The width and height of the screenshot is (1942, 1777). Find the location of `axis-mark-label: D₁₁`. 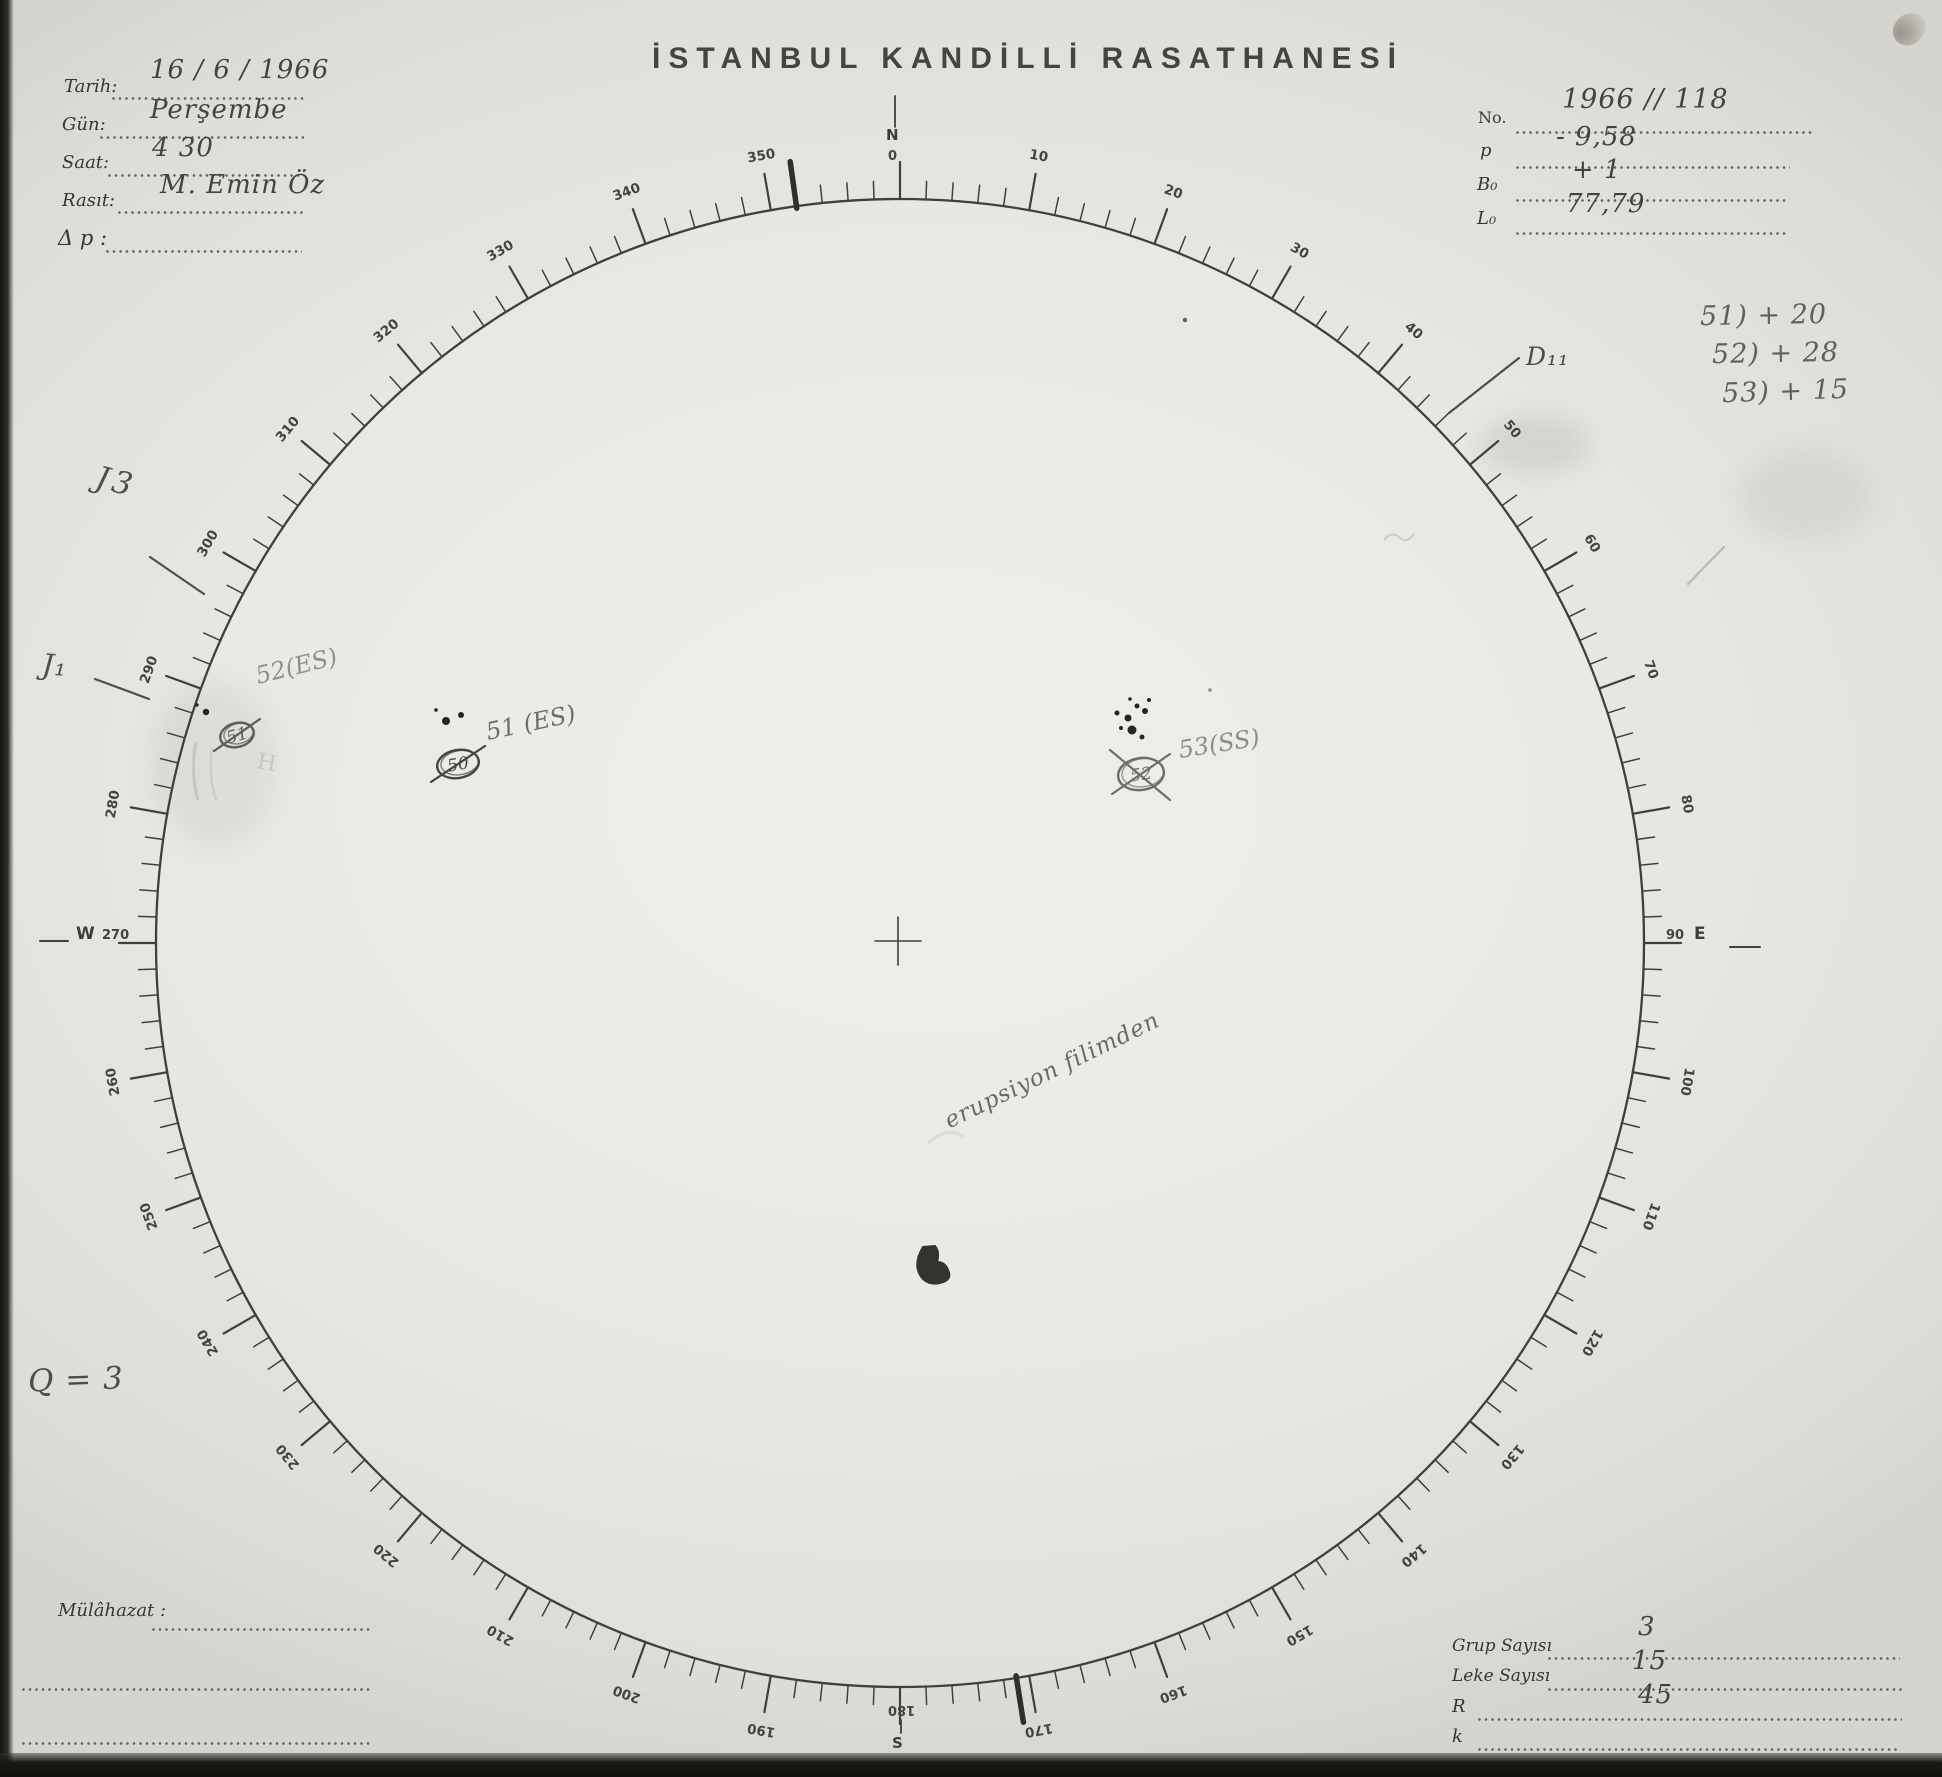

axis-mark-label: D₁₁ is located at coordinates (1548, 356).